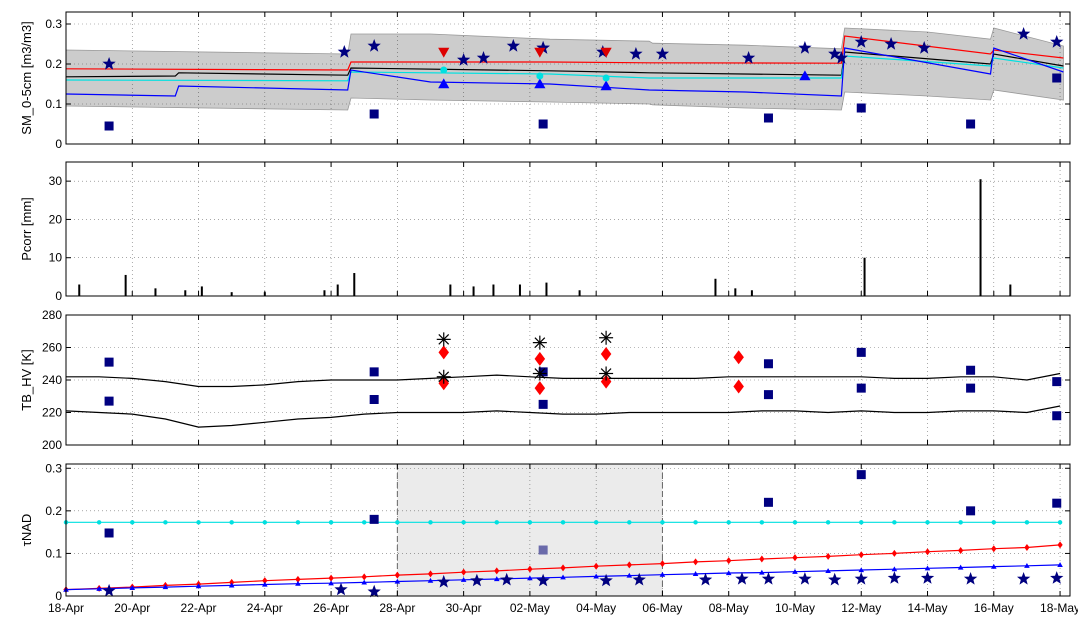  What do you see at coordinates (464, 608) in the screenshot?
I see `x-tick-label: 30-Apr` at bounding box center [464, 608].